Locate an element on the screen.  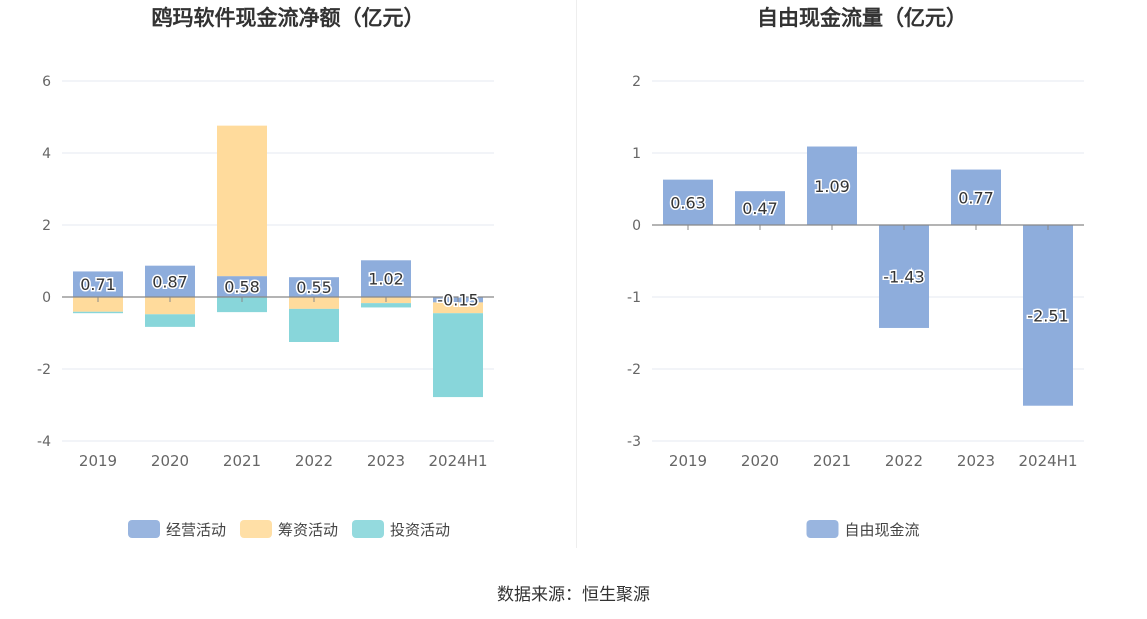
y-tick-label: -1 is located at coordinates (634, 298).